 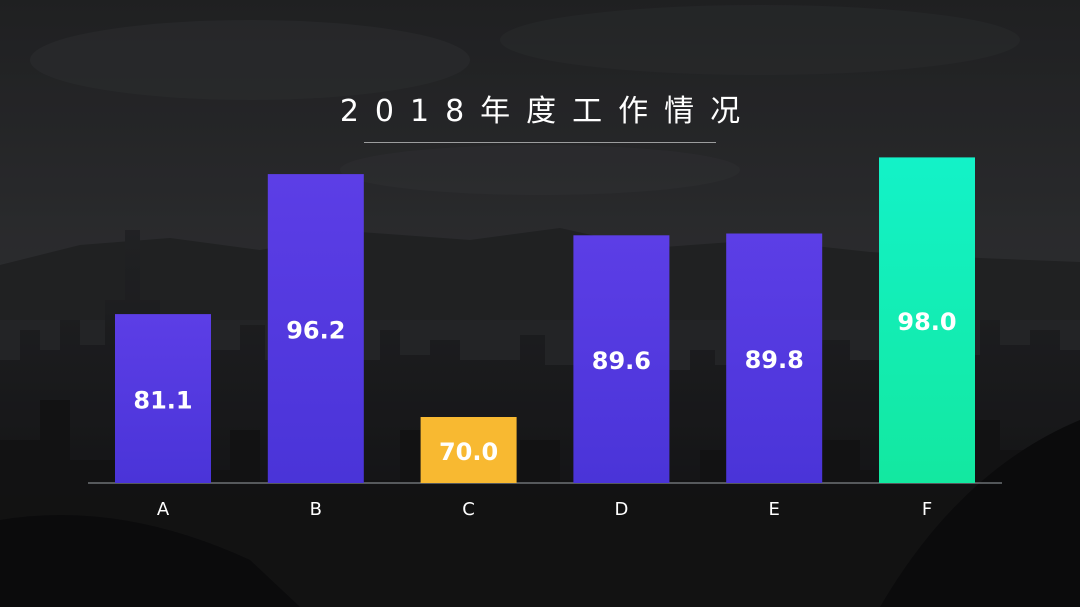 I want to click on value-label-F: 98.0, so click(x=926, y=322).